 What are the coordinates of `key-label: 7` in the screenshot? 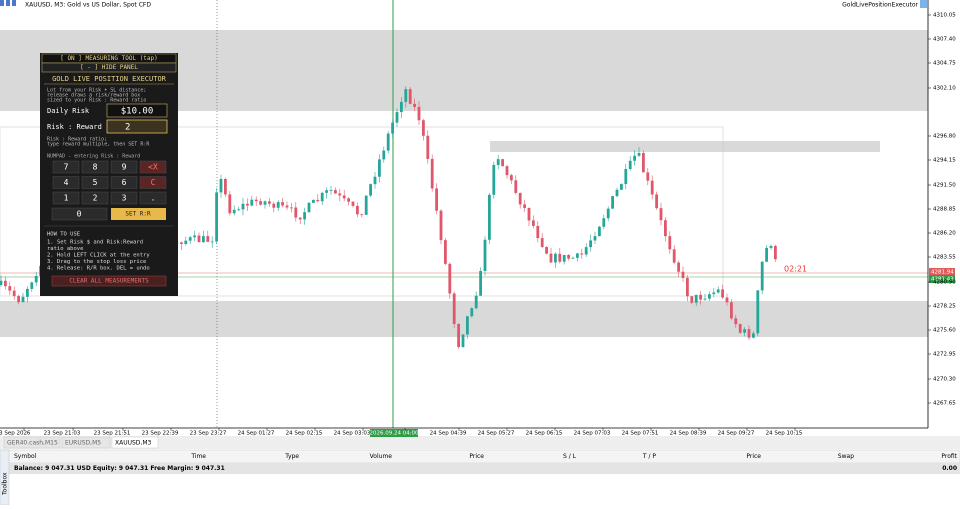 It's located at (66, 167).